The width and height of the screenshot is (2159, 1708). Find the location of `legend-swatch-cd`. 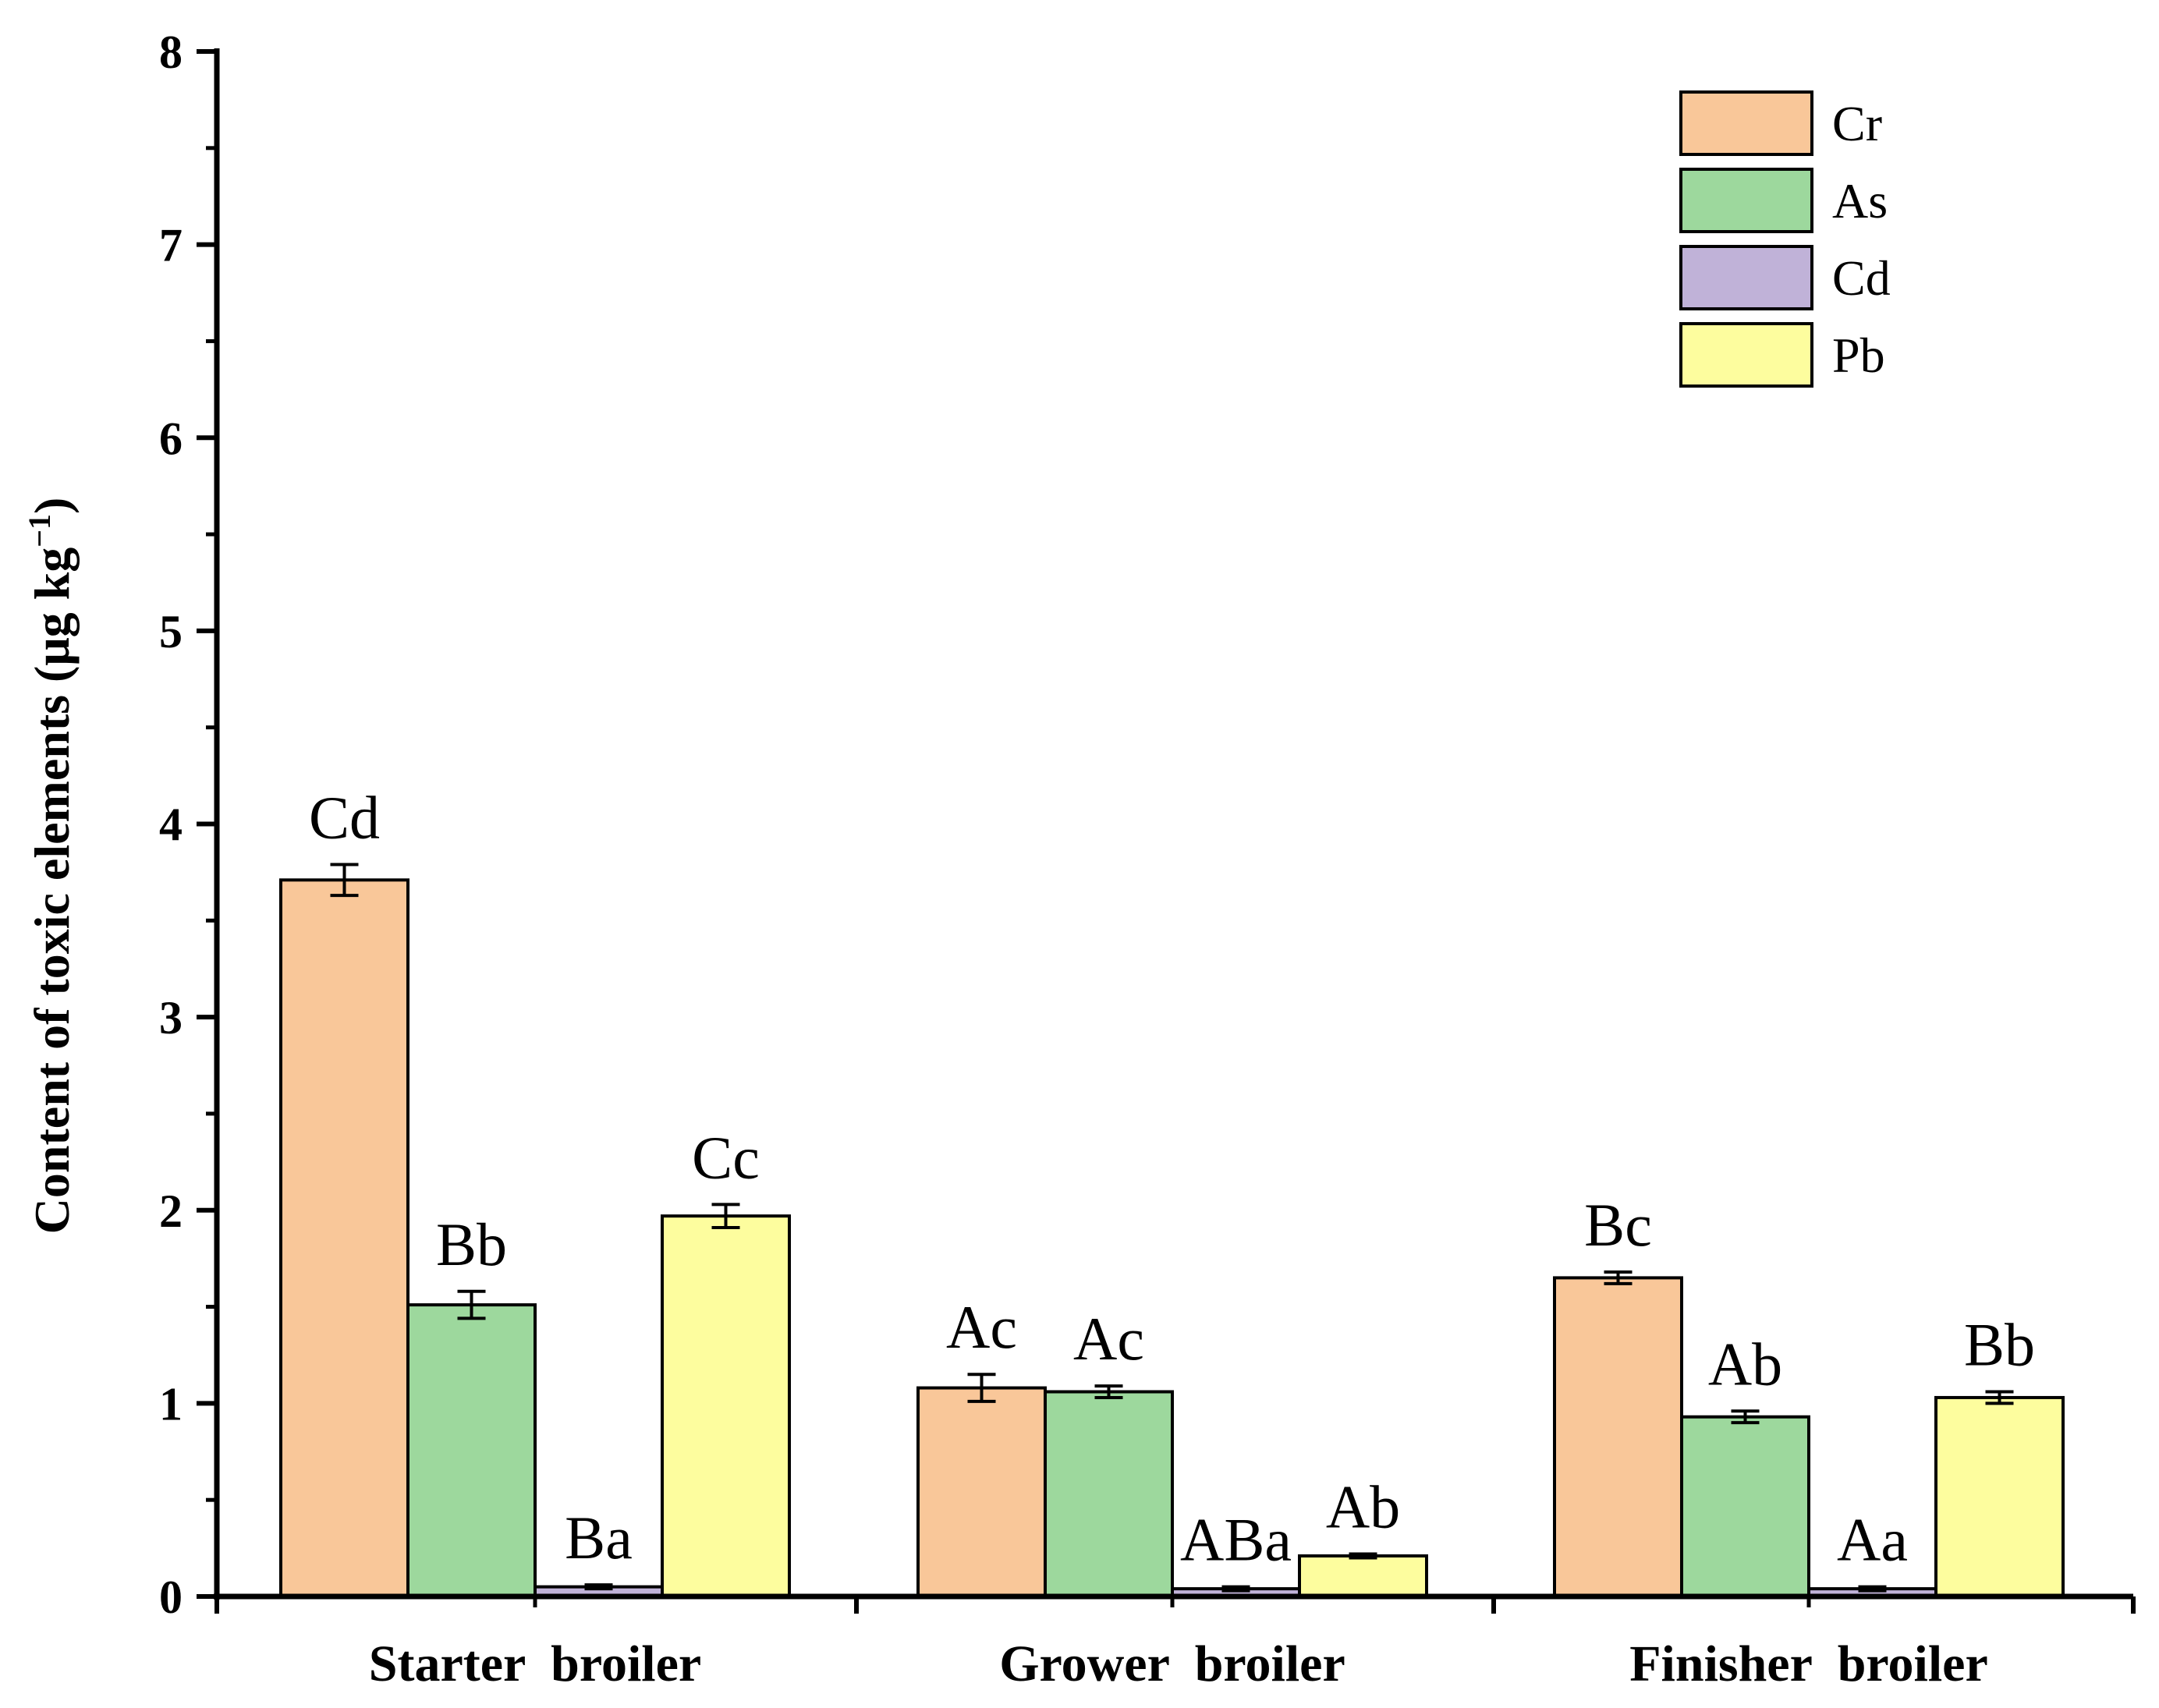

legend-swatch-cd is located at coordinates (1746, 277).